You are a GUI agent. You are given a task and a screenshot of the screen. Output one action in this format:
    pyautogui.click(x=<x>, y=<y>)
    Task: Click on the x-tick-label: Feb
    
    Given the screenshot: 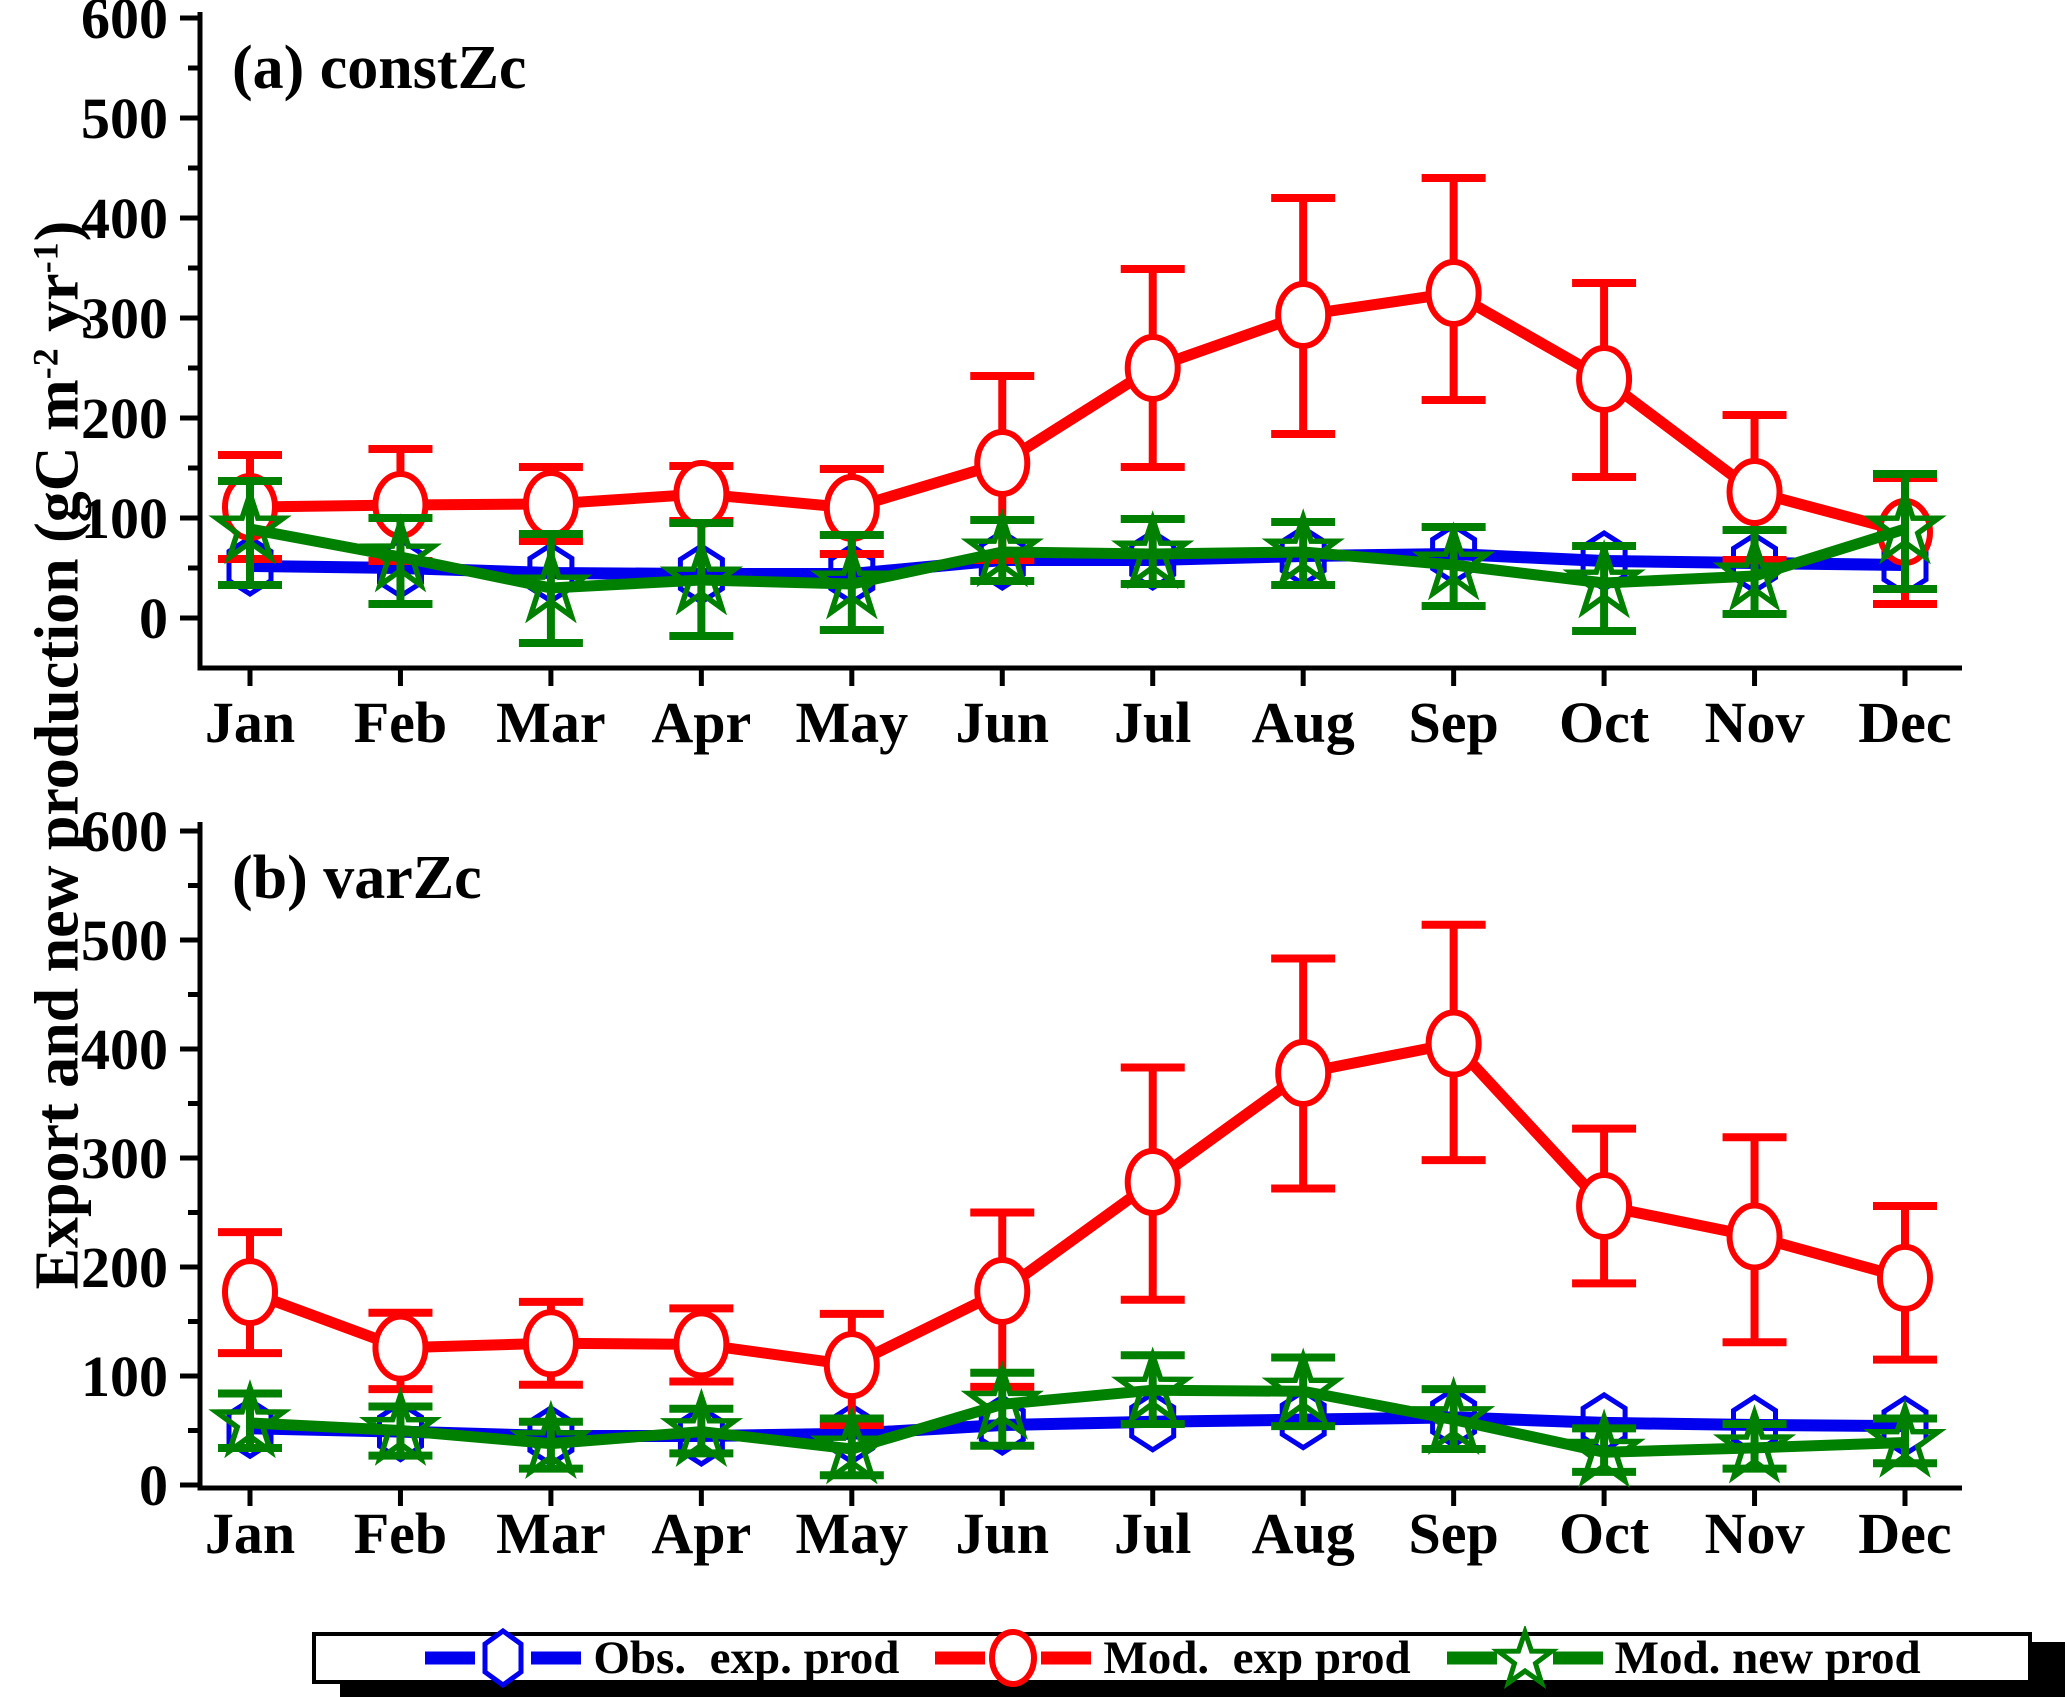 What is the action you would take?
    pyautogui.click(x=400, y=1533)
    